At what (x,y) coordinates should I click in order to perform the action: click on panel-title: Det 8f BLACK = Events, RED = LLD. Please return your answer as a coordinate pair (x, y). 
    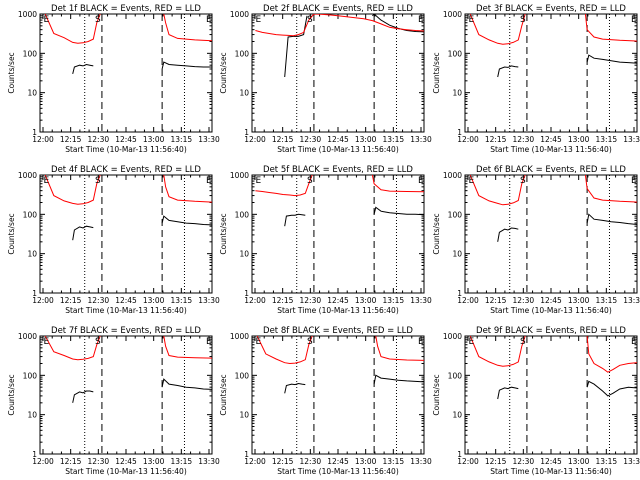
    Looking at the image, I should click on (338, 331).